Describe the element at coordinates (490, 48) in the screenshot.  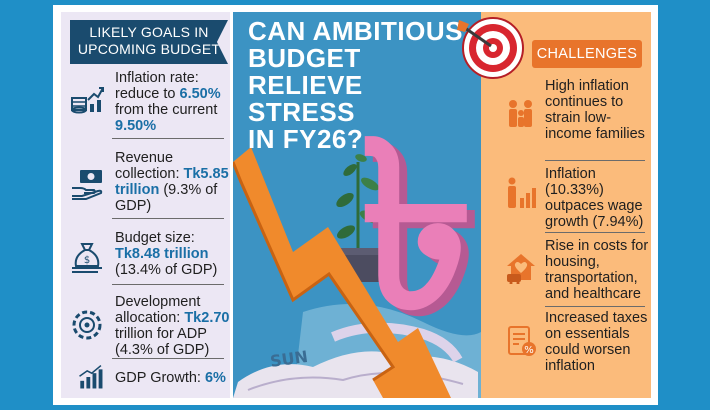
I see `target-dart-icon` at that location.